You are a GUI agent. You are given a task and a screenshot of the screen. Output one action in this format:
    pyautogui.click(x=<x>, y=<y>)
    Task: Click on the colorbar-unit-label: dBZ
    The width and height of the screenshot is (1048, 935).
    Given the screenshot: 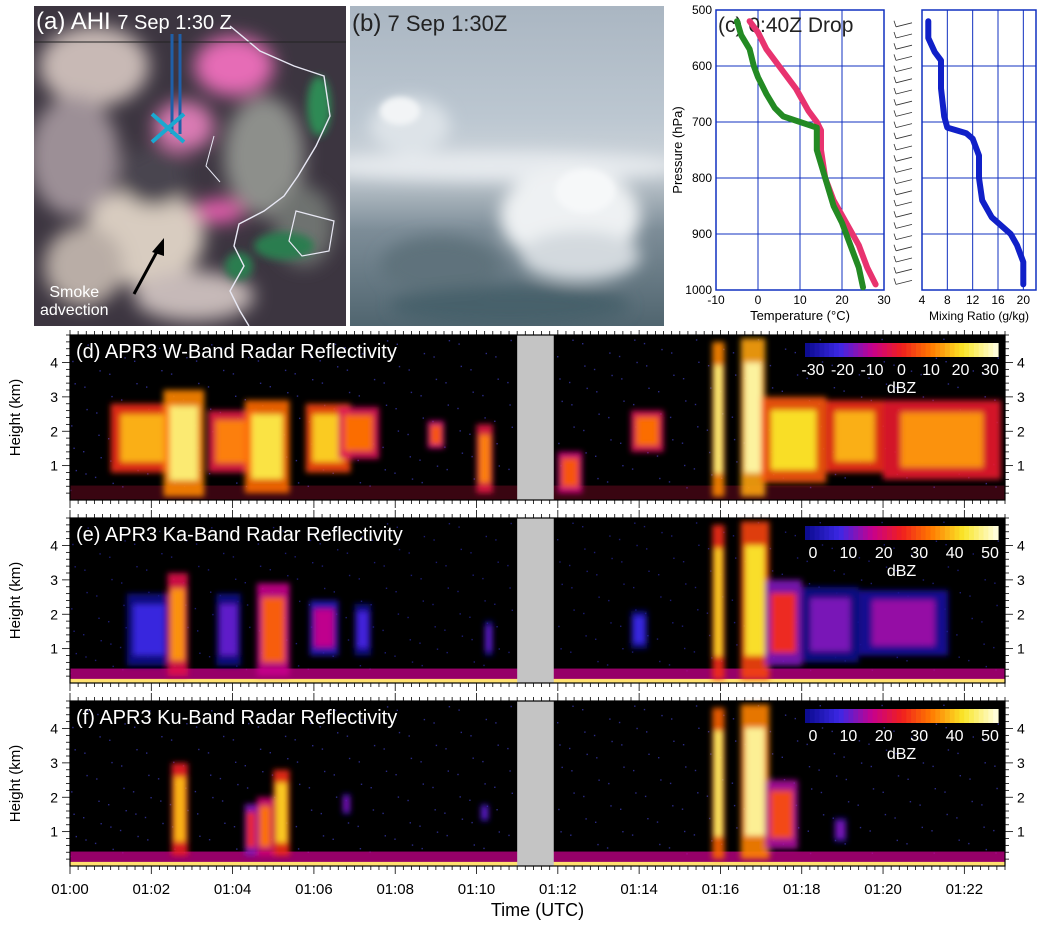 What is the action you would take?
    pyautogui.click(x=902, y=754)
    